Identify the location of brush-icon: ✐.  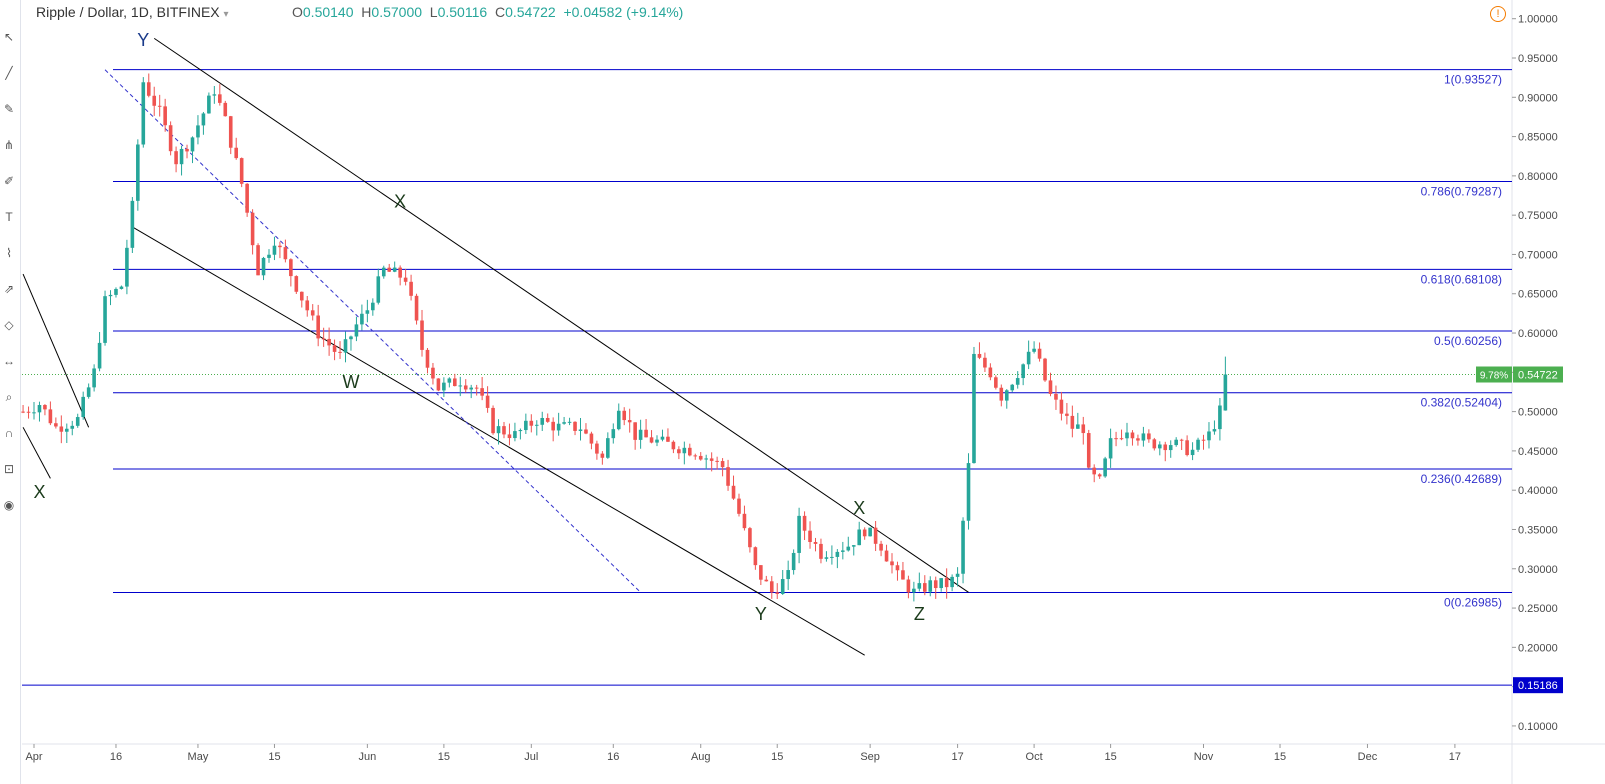
(9, 181).